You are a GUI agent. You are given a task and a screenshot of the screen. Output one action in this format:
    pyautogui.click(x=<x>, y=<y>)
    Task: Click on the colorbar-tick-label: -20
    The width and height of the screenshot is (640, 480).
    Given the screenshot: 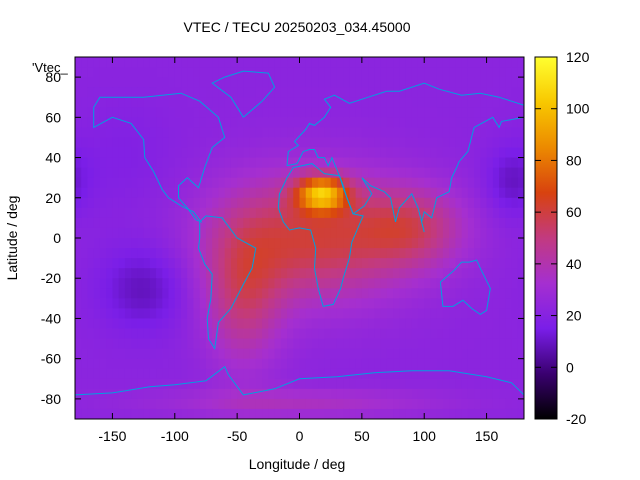 What is the action you would take?
    pyautogui.click(x=576, y=419)
    